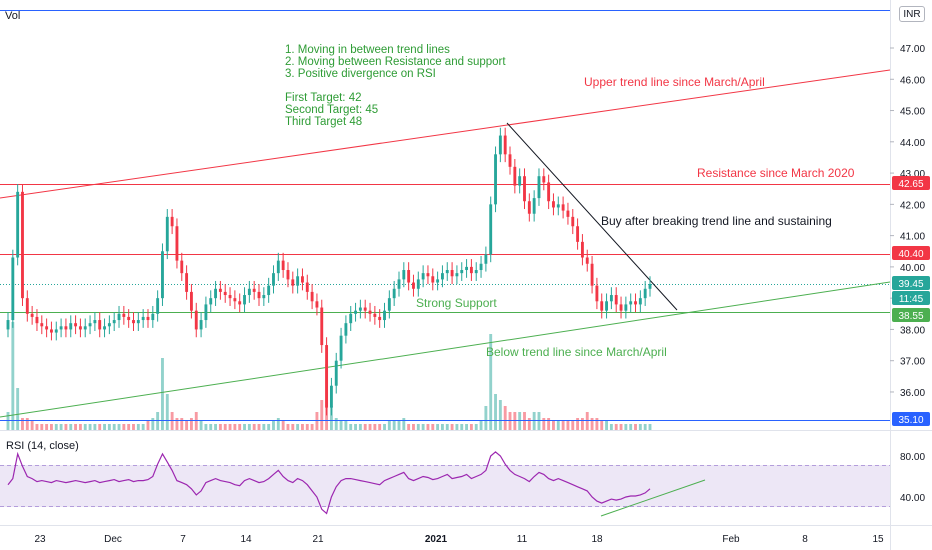 This screenshot has height=550, width=932. I want to click on x-tick-label: 2021, so click(436, 539).